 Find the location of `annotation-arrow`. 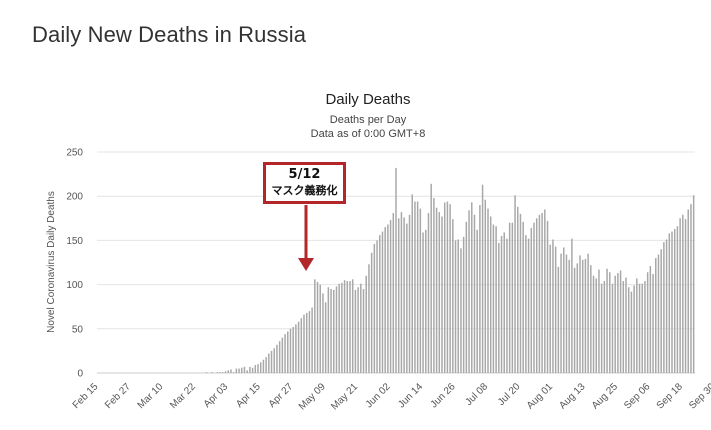

annotation-arrow is located at coordinates (306, 238).